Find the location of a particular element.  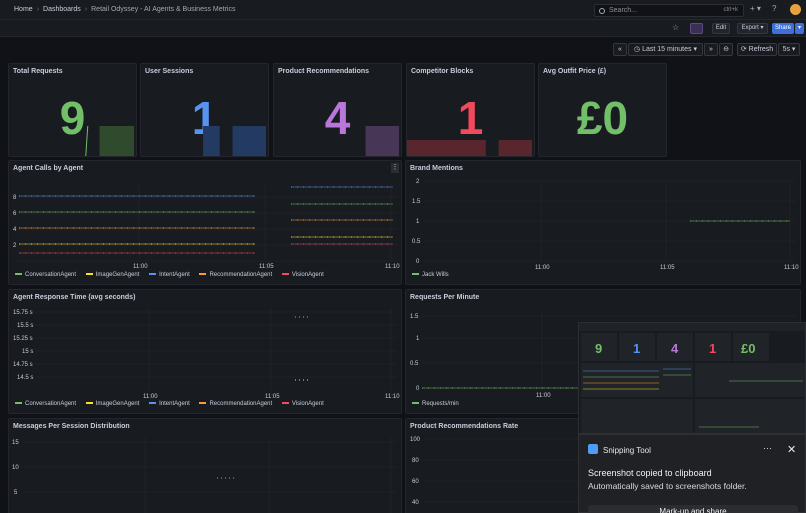

y-tick: 1 is located at coordinates (418, 222).